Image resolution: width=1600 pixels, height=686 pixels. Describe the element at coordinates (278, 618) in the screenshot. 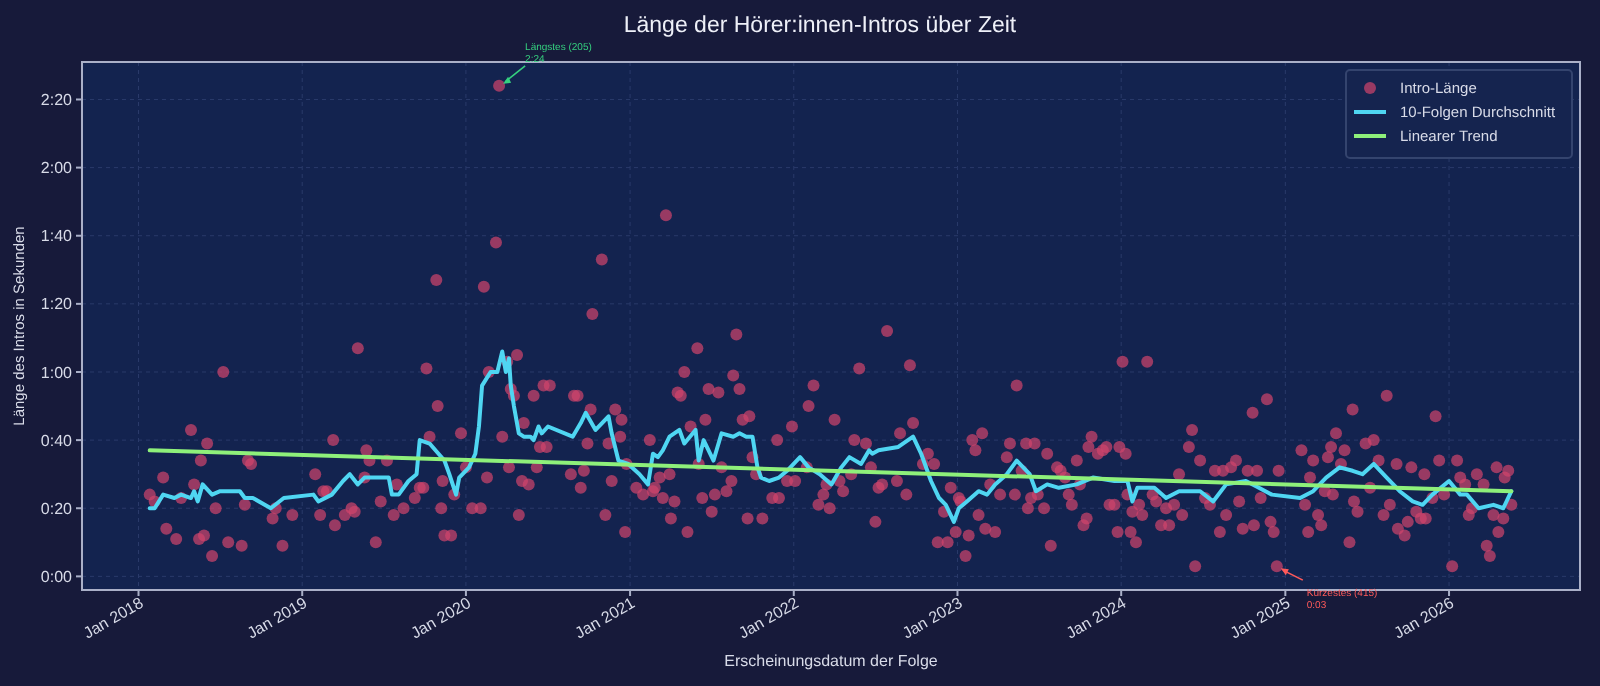

I see `x-tick-label: Jan 2019` at that location.